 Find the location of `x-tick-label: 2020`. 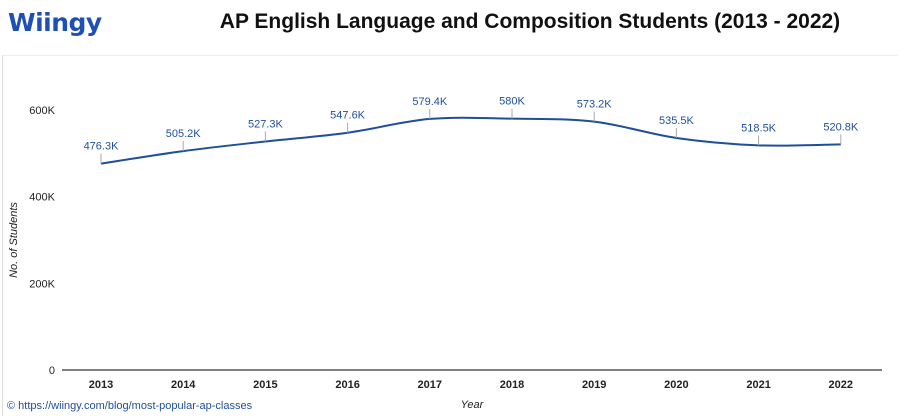

x-tick-label: 2020 is located at coordinates (676, 385).